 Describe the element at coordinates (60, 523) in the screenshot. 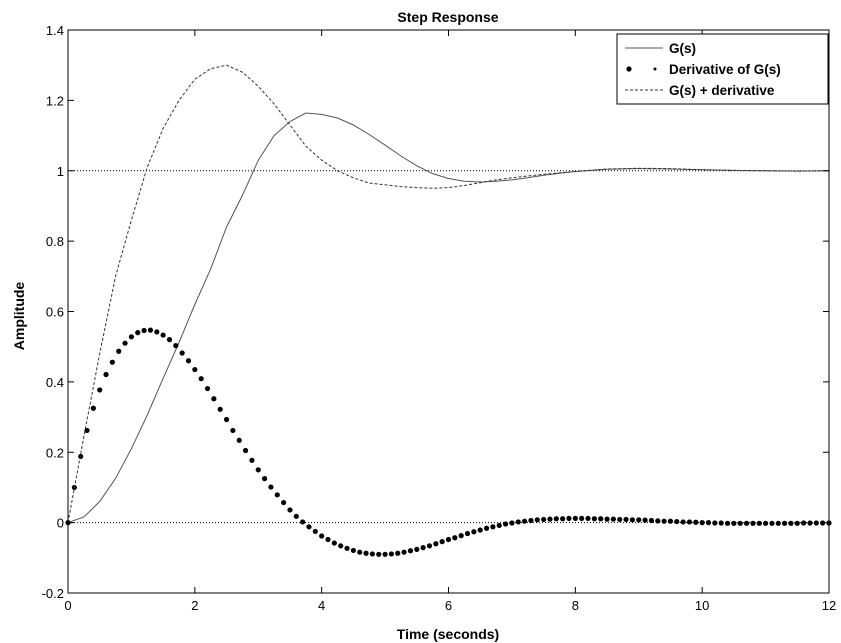

I see `y-tick-label: 0` at that location.